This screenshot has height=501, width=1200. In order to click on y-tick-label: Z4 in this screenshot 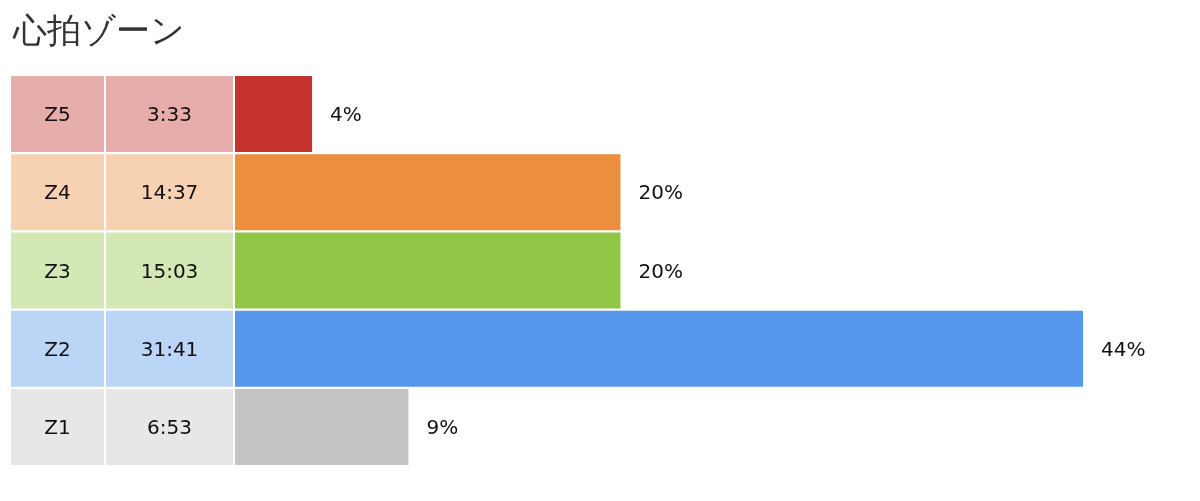, I will do `click(57, 192)`.